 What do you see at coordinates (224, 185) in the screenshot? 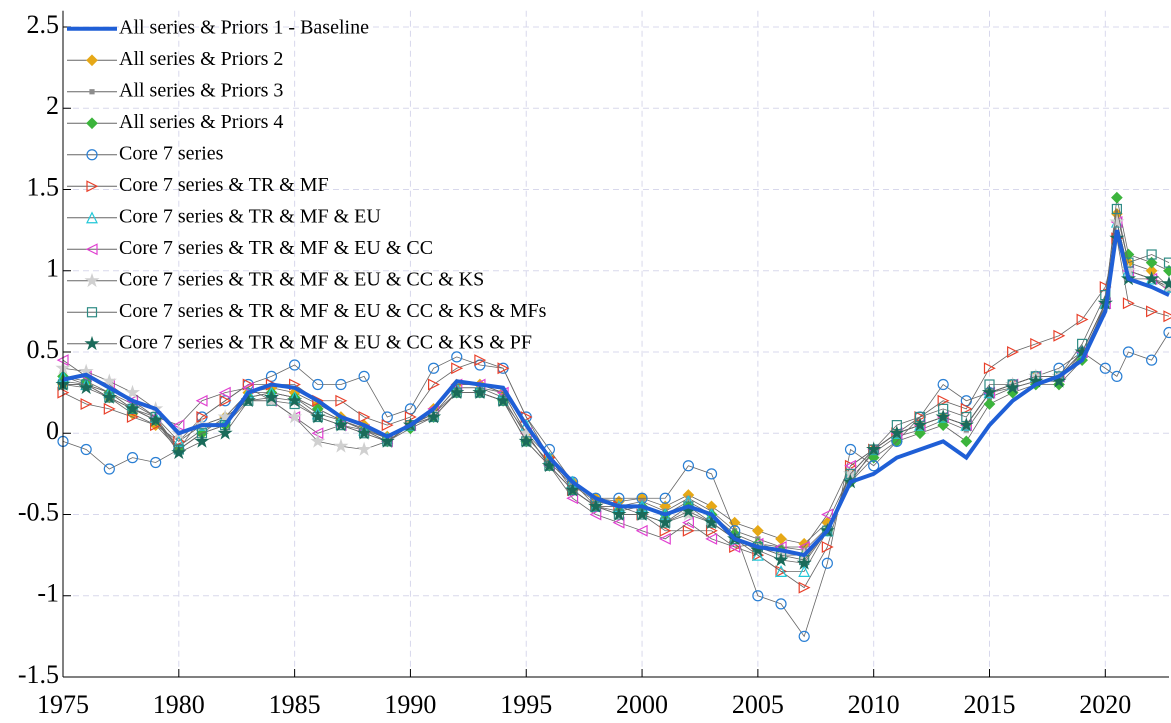
I see `legend-label: Core 7 series & TR & MF` at bounding box center [224, 185].